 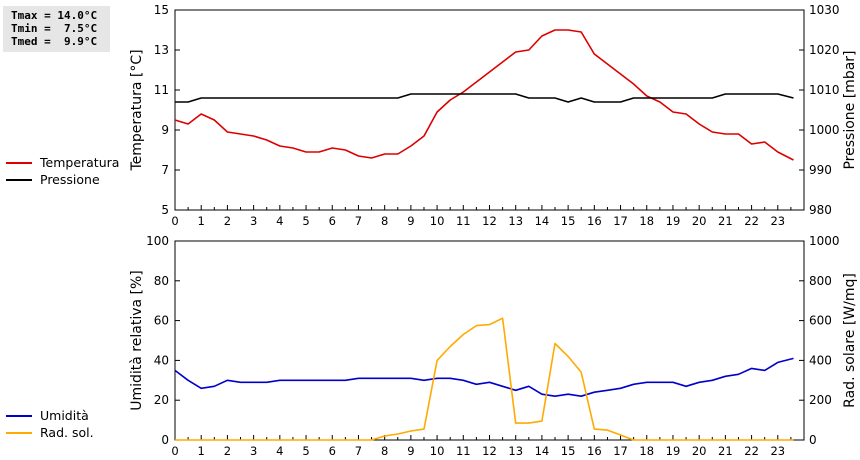 What do you see at coordinates (253, 221) in the screenshot?
I see `x-tick-label-top-3: 3` at bounding box center [253, 221].